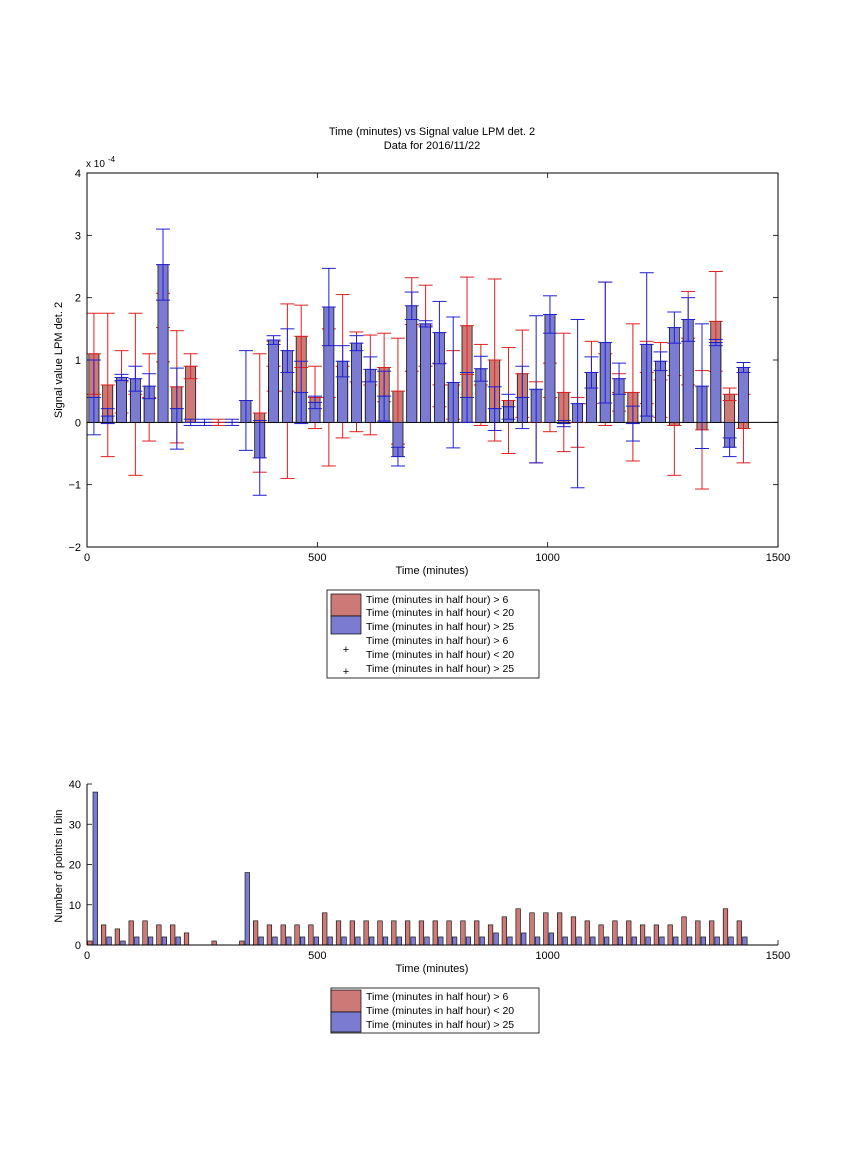 This screenshot has width=864, height=1152. I want to click on chart1-y-tick-label: 1, so click(78, 361).